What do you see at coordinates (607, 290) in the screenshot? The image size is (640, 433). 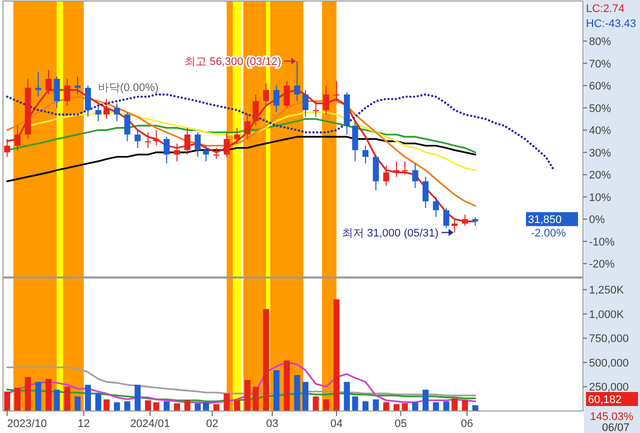 I see `y-tick-label: 1,250K` at bounding box center [607, 290].